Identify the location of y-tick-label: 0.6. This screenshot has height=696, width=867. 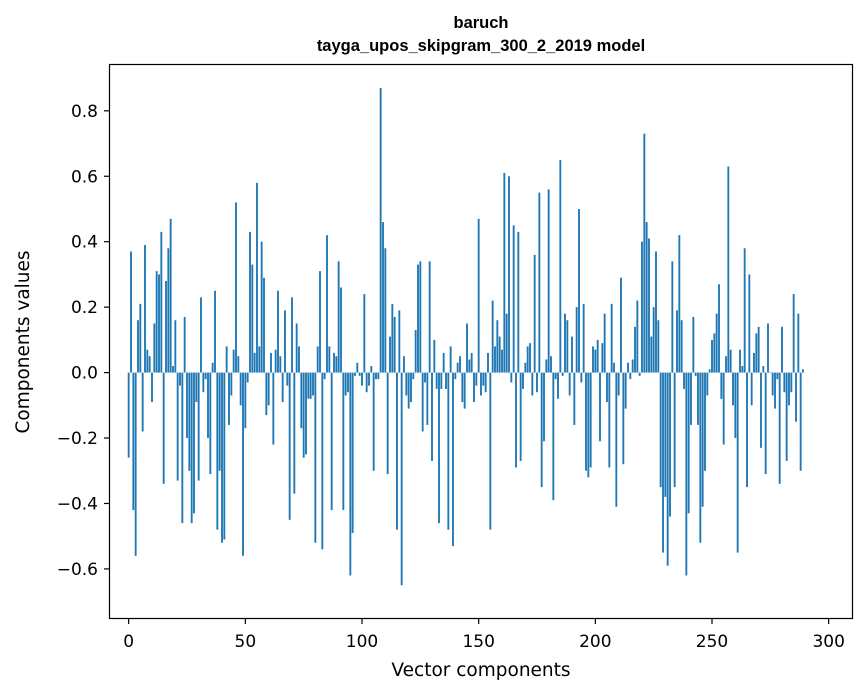
(84, 177).